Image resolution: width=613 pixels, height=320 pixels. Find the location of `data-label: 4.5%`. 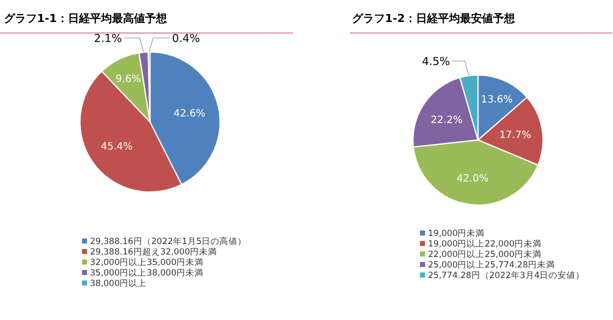

data-label: 4.5% is located at coordinates (436, 61).